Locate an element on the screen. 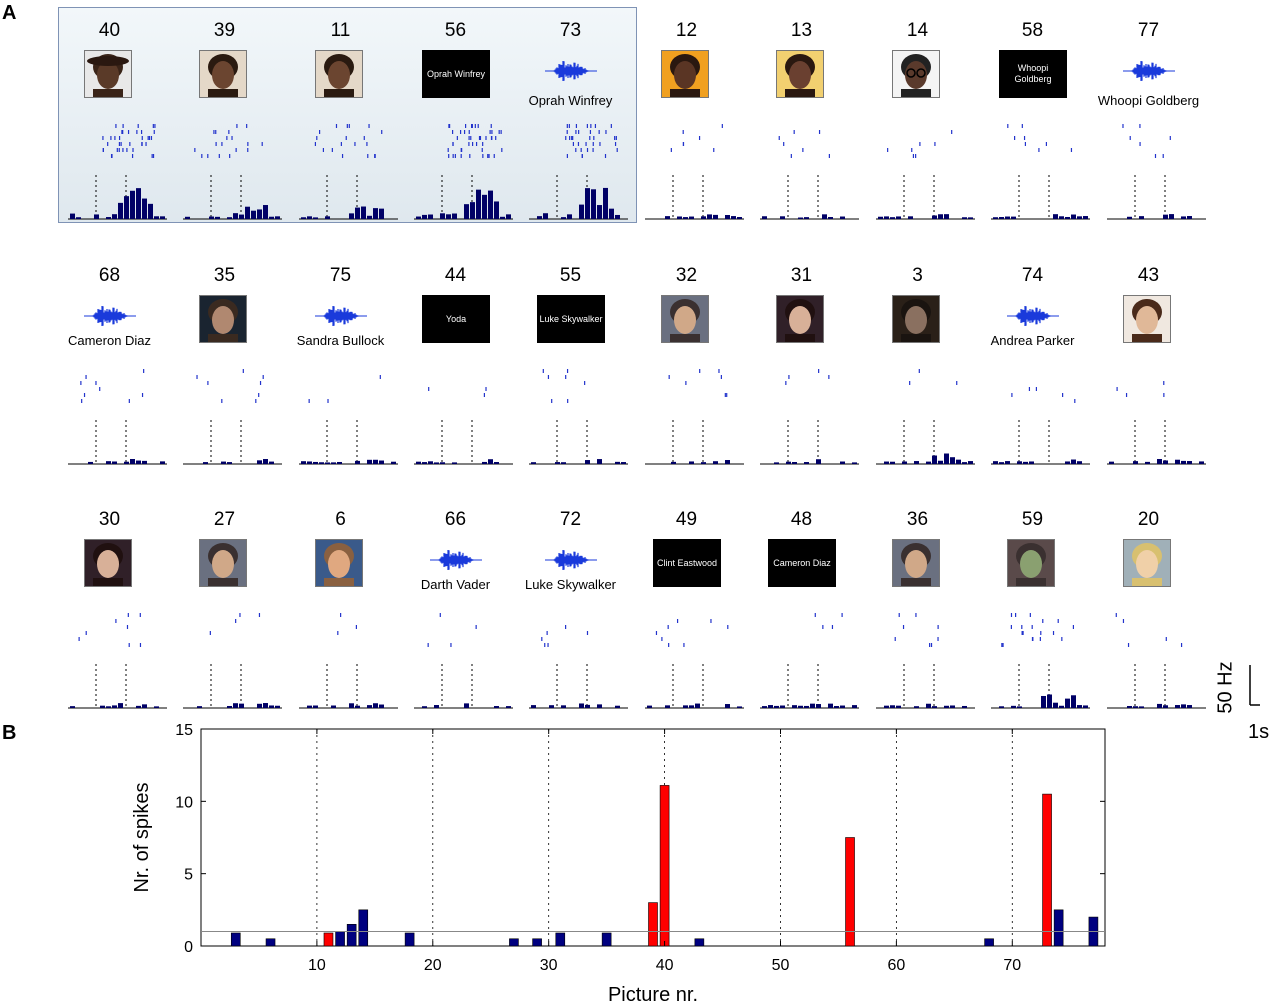 Image resolution: width=1280 pixels, height=1005 pixels. y-tick-label: 5 is located at coordinates (188, 875).